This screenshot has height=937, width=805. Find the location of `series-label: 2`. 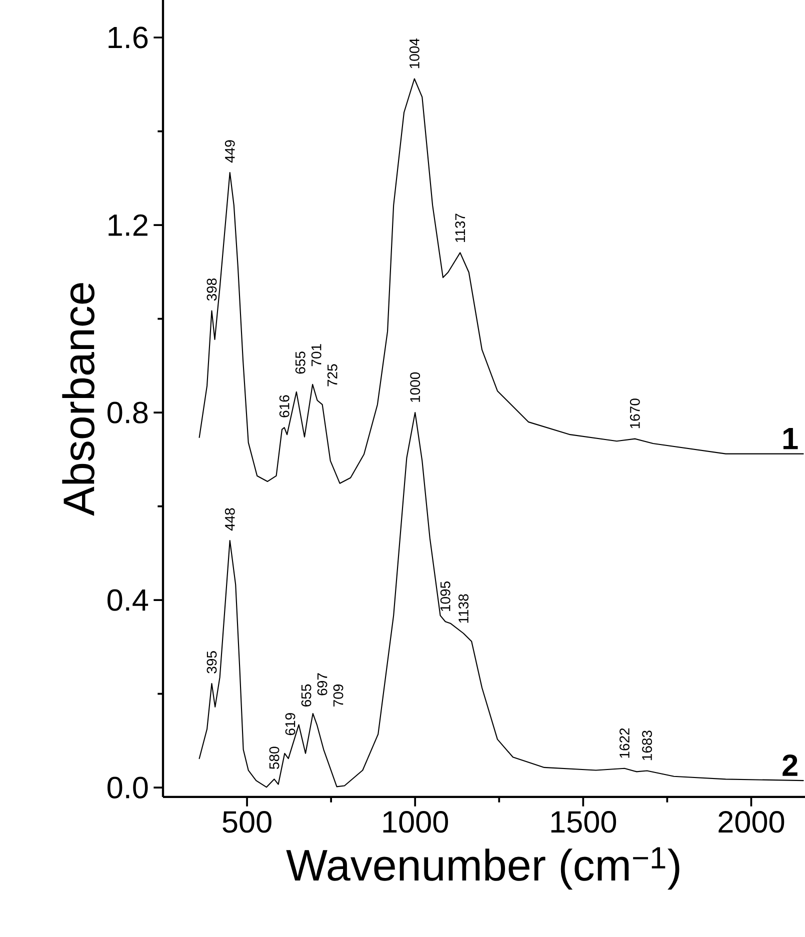

series-label: 2 is located at coordinates (790, 765).